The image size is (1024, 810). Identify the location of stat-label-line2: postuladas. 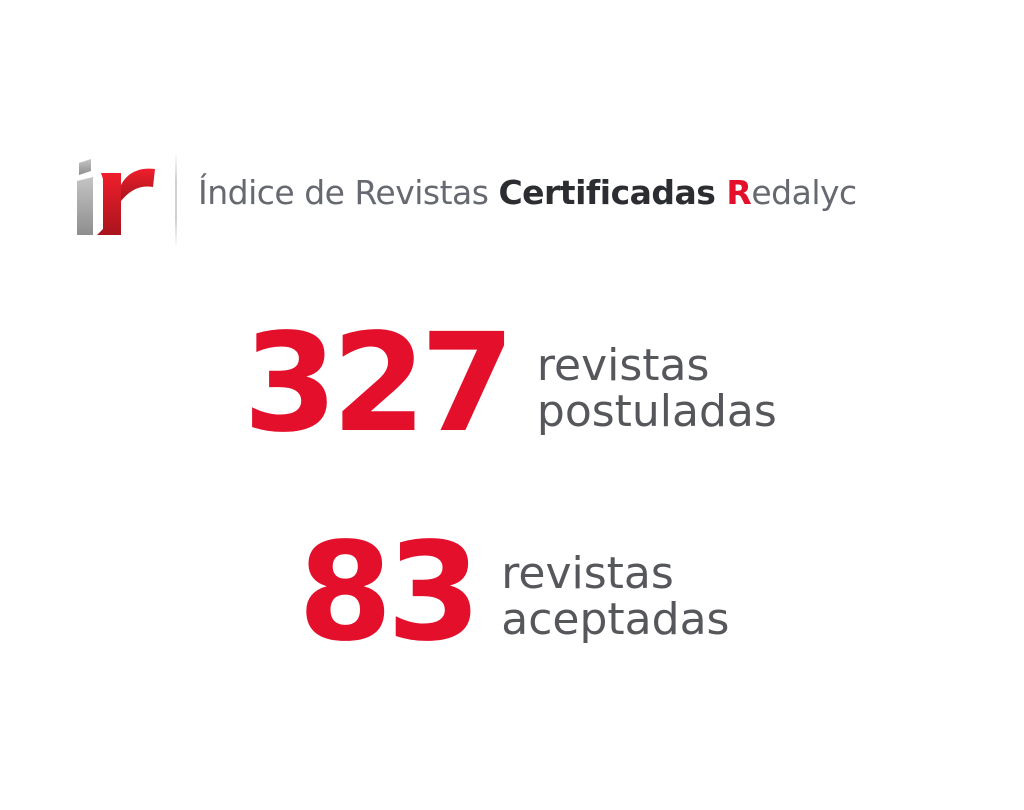
(656, 411).